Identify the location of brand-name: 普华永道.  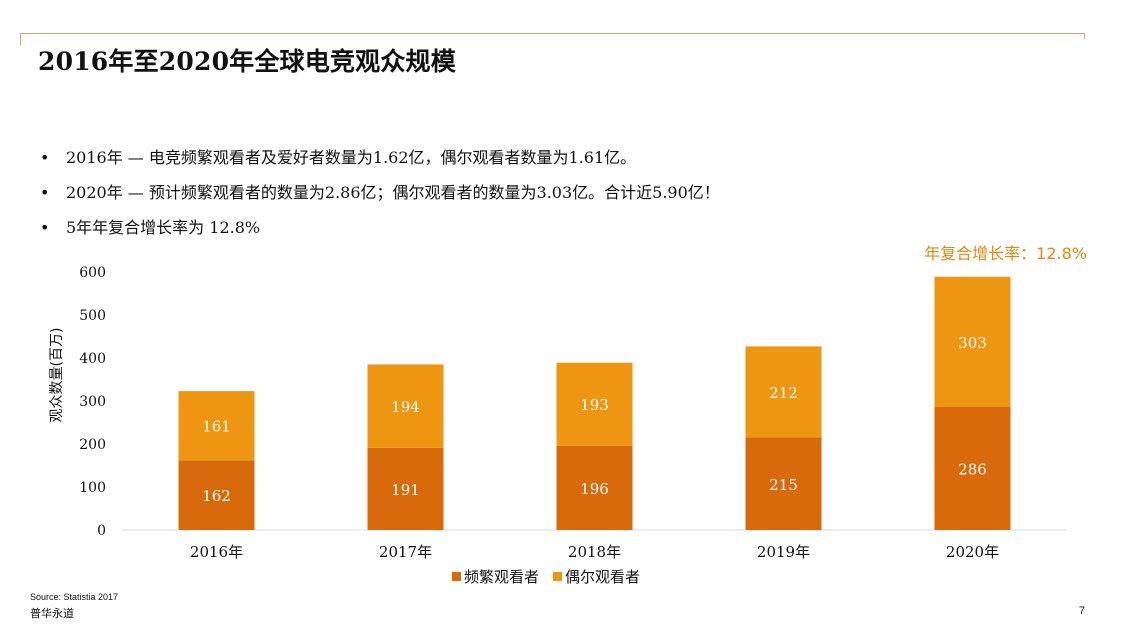
(52, 613).